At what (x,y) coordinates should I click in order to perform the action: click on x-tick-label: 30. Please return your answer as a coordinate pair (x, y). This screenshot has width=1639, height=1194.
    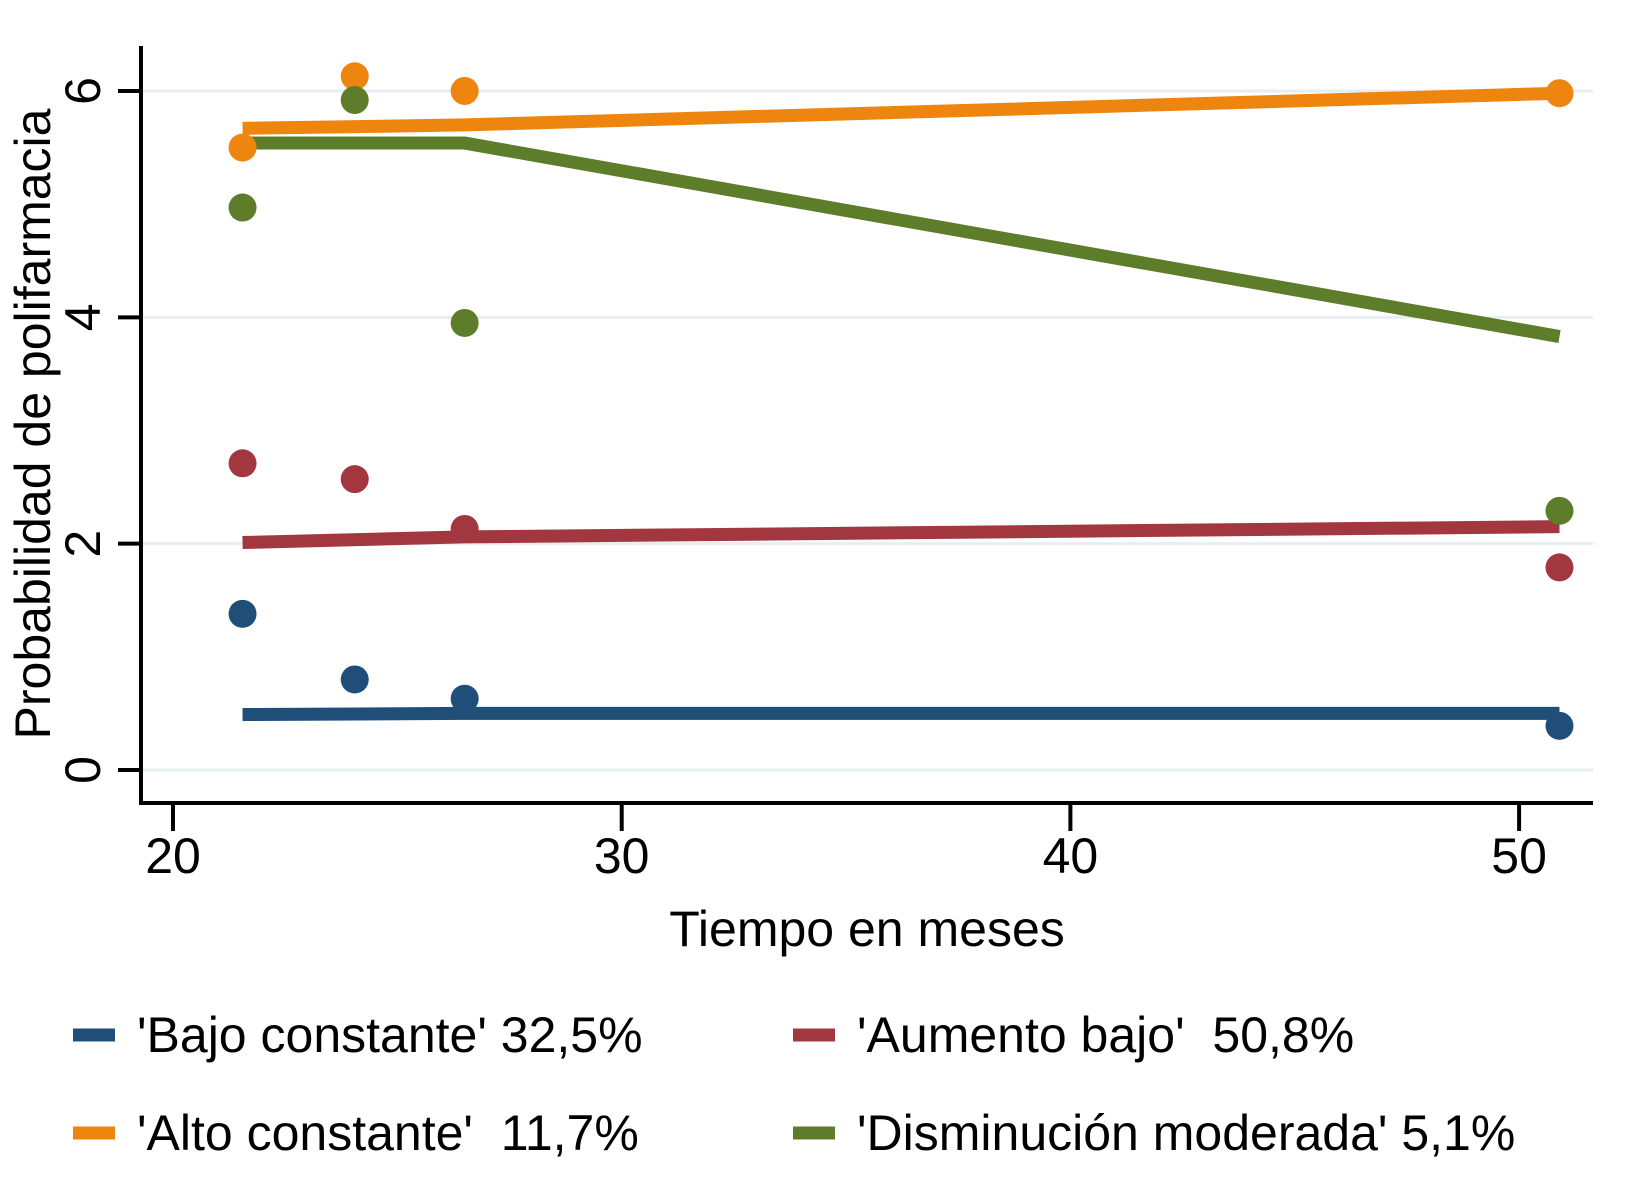
    Looking at the image, I should click on (622, 856).